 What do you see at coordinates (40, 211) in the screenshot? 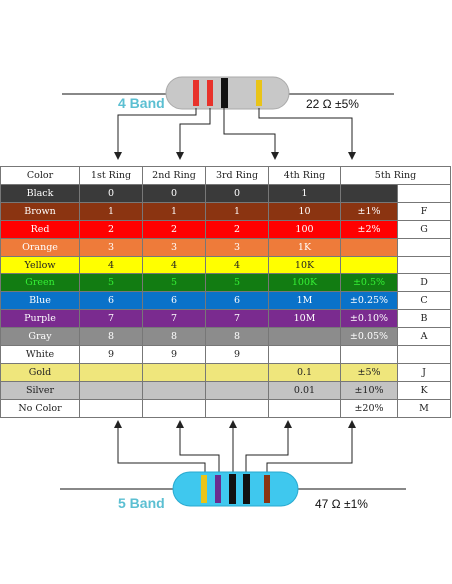
I see `color-name-cell: Brown` at bounding box center [40, 211].